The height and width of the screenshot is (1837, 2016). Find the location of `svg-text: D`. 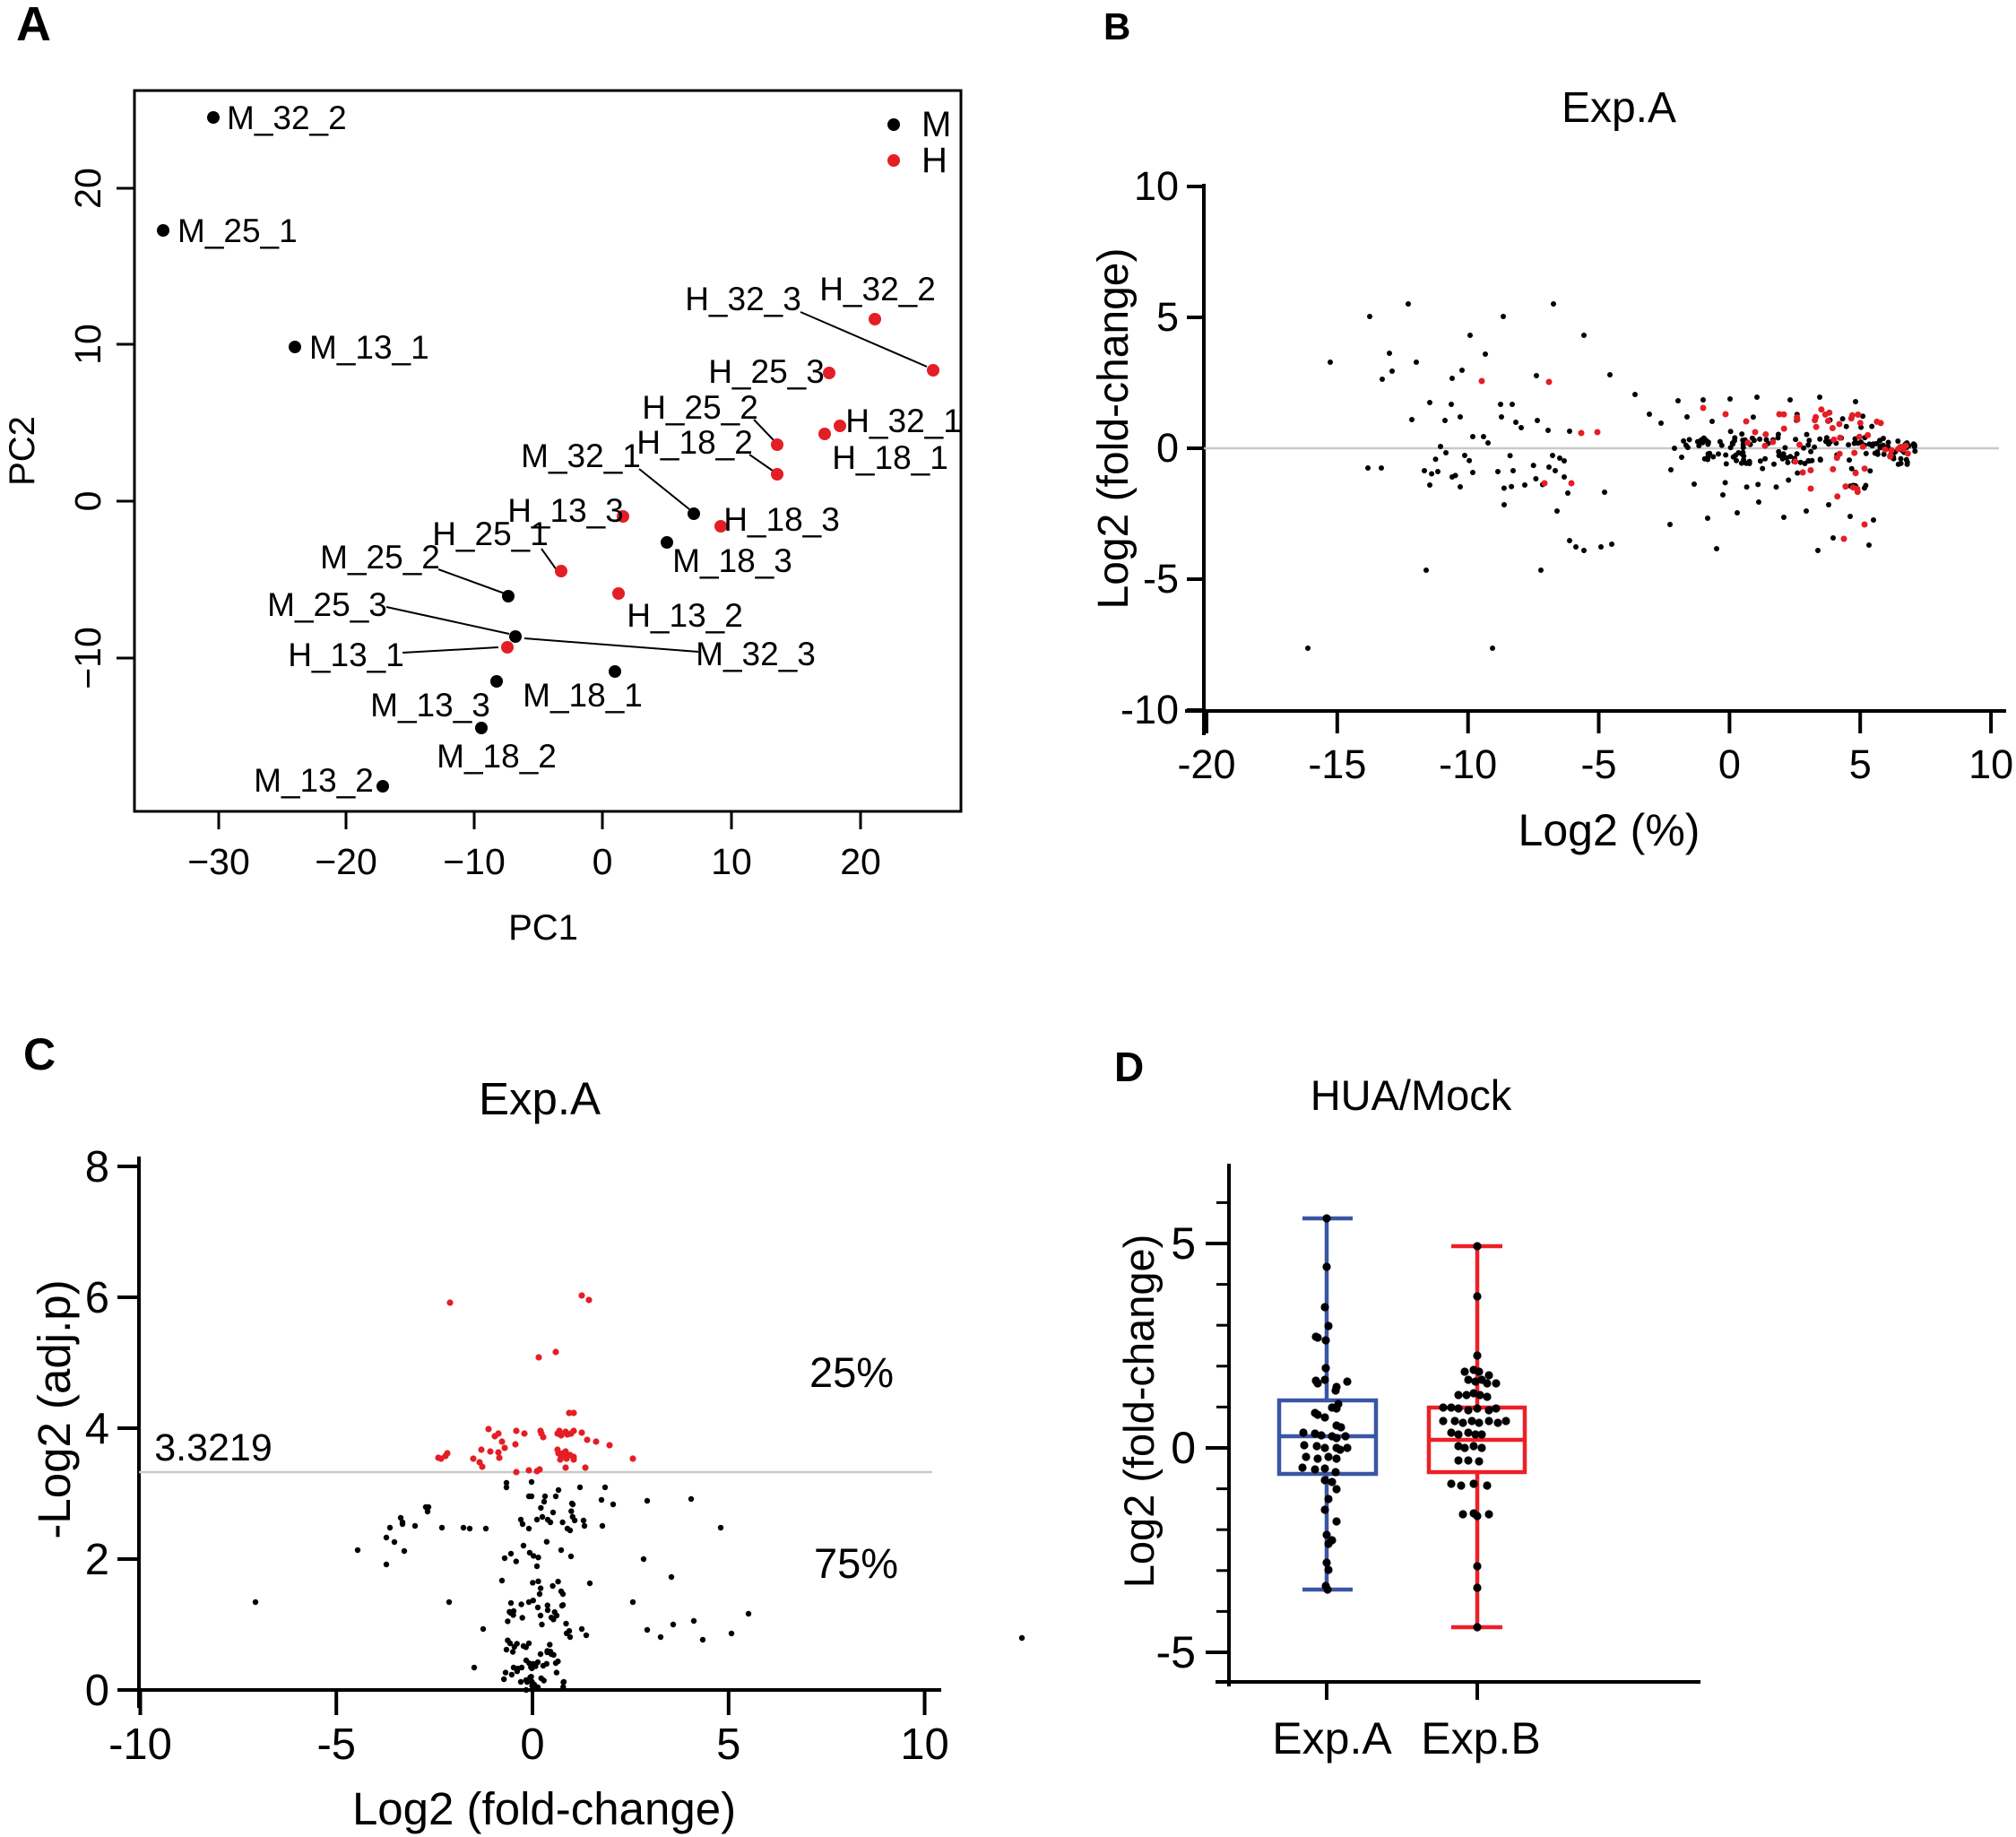

svg-text: D is located at coordinates (1129, 1067).